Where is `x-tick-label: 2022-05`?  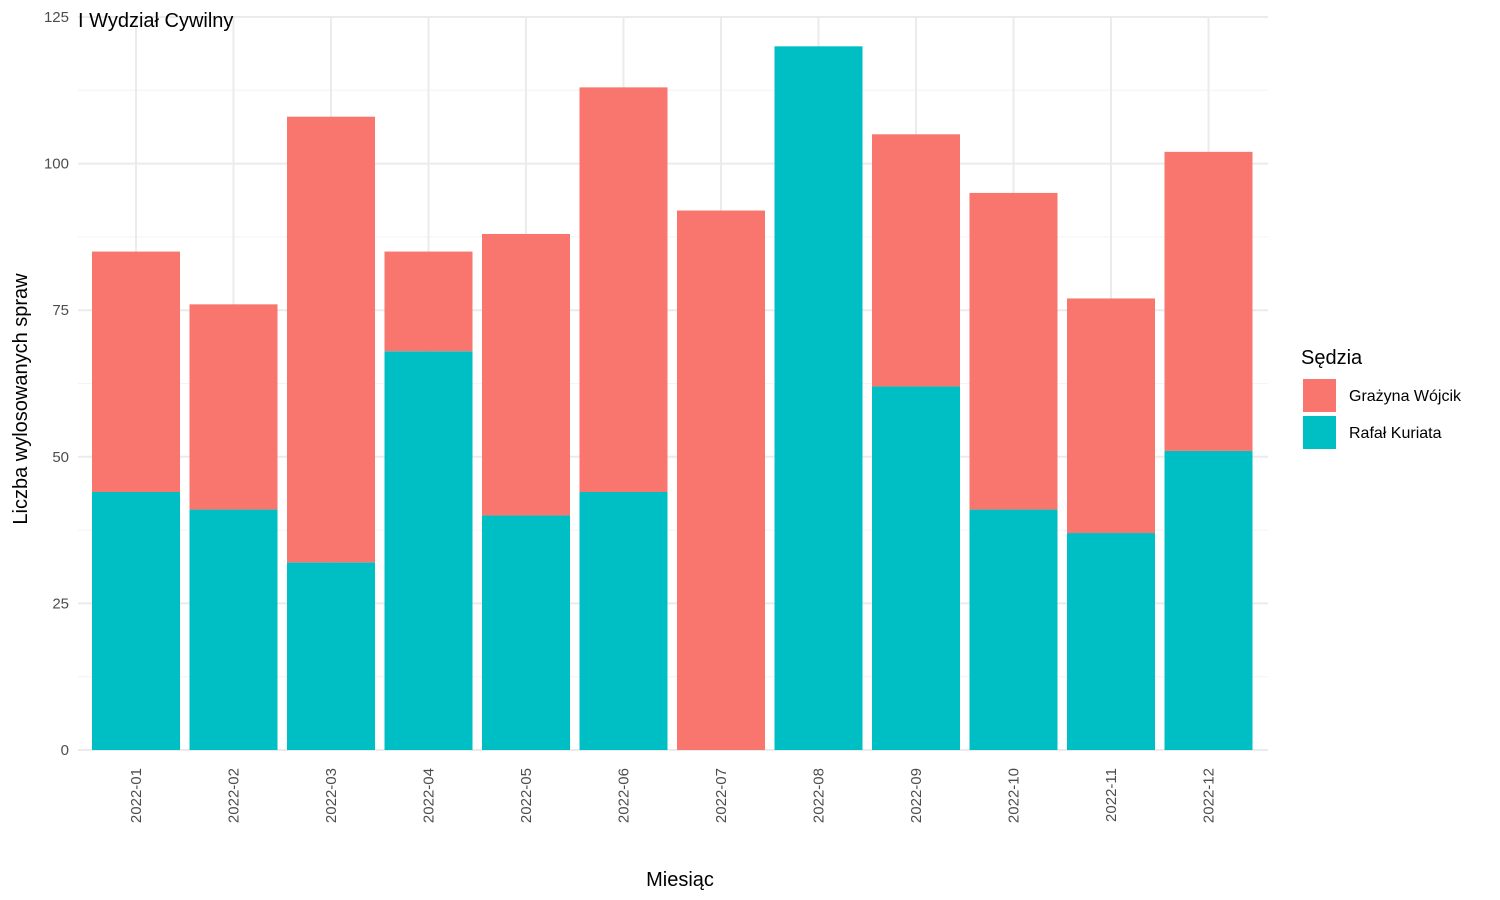
x-tick-label: 2022-05 is located at coordinates (526, 795).